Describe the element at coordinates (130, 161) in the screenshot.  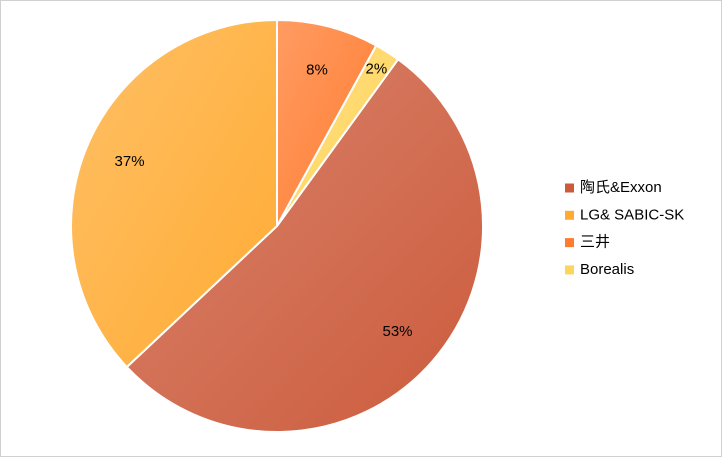
I see `data-label: 37%` at that location.